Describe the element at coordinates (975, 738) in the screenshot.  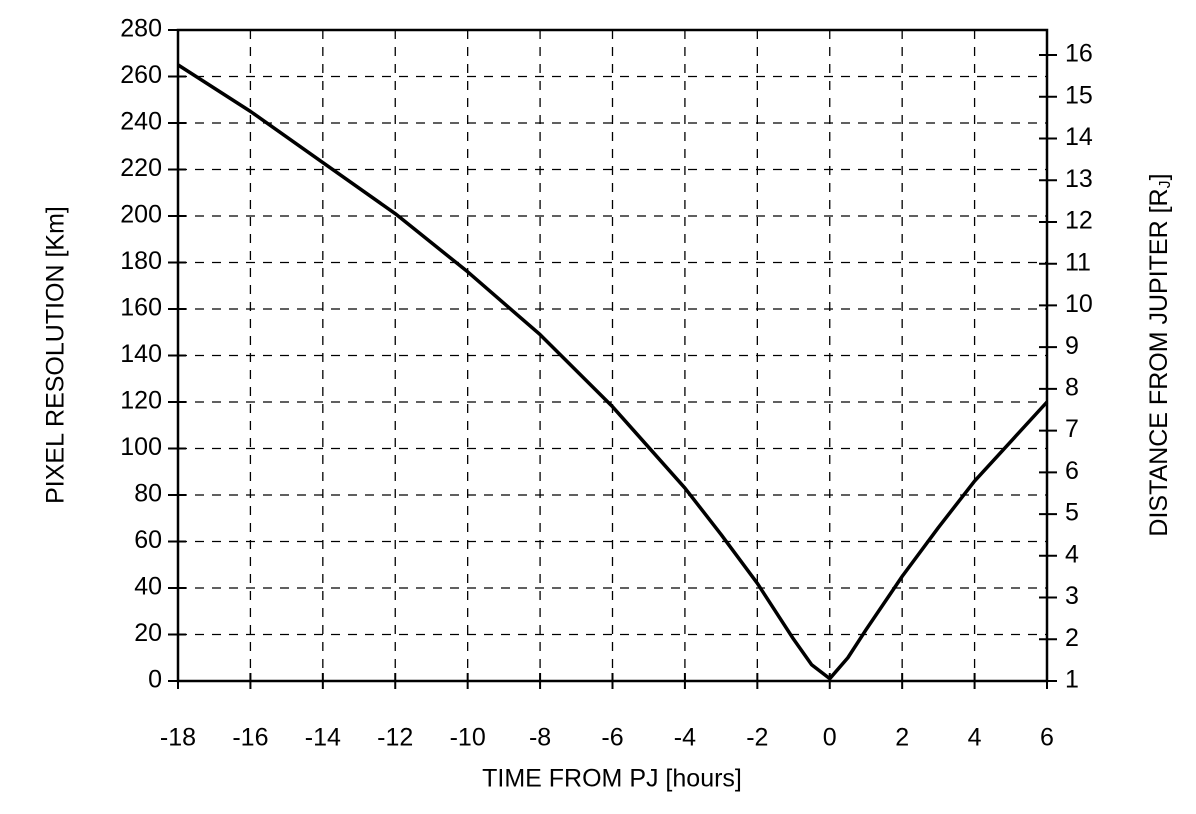
I see `x-tick-label: 4` at that location.